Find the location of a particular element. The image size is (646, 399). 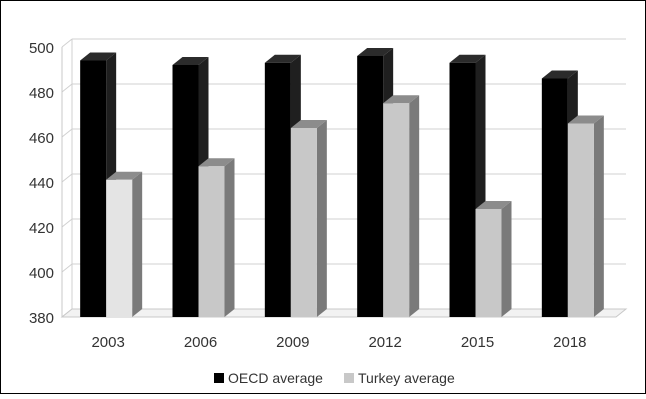

legend: OECD average Turkey average is located at coordinates (334, 378).